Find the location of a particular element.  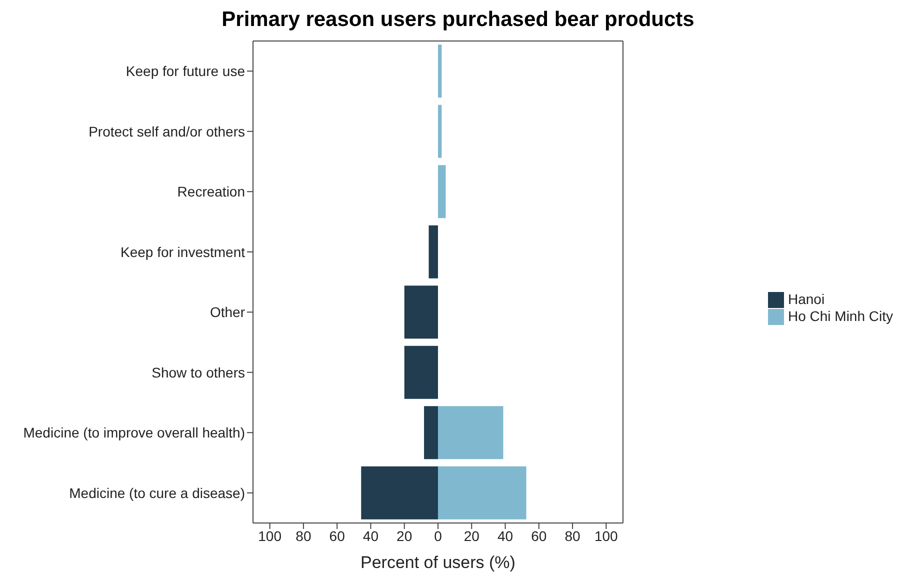

y-tick-label: Show to others is located at coordinates (198, 372).